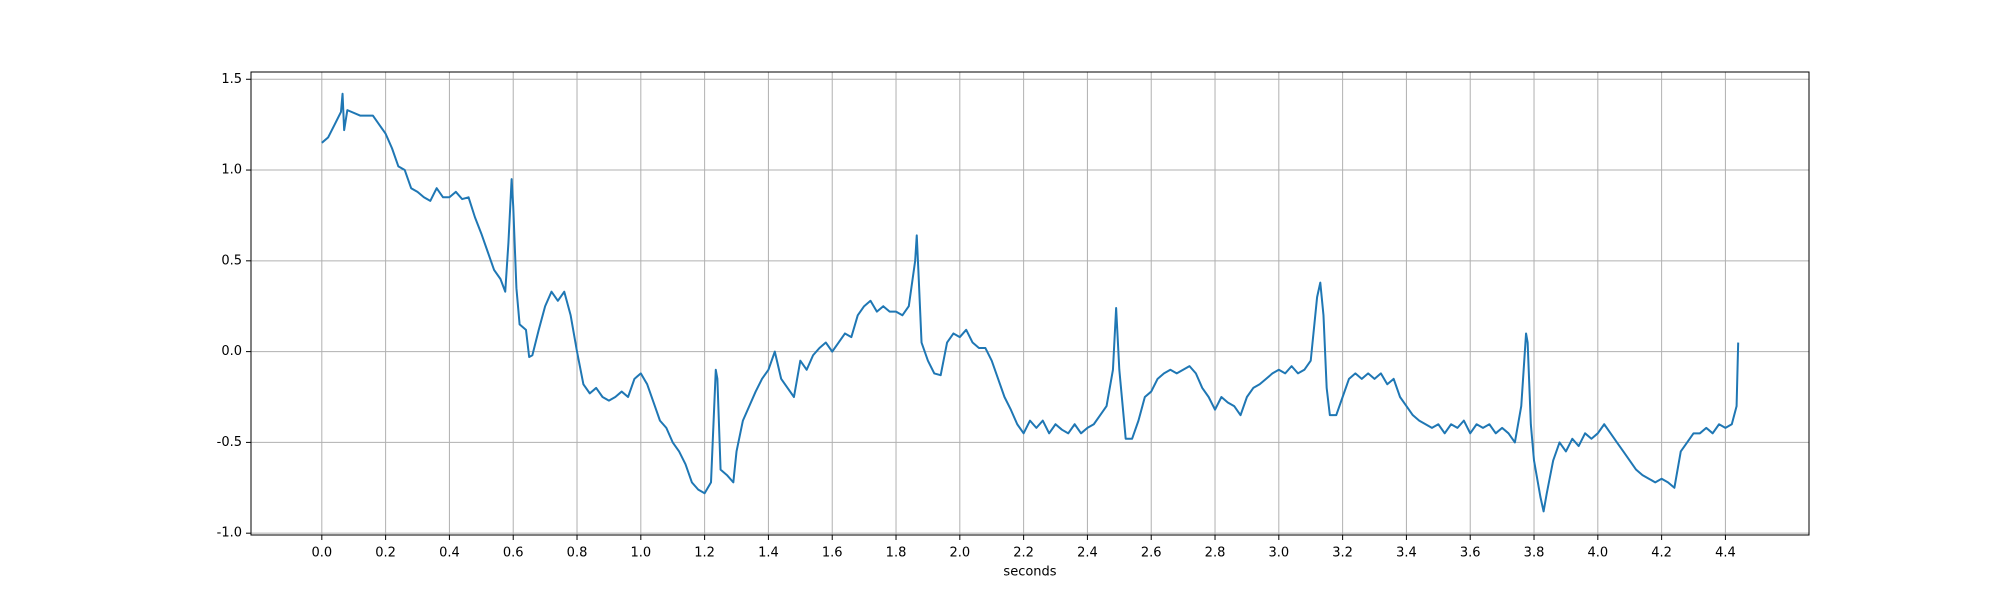 The image size is (2000, 600). I want to click on y-tick-label: 1.0, so click(231, 170).